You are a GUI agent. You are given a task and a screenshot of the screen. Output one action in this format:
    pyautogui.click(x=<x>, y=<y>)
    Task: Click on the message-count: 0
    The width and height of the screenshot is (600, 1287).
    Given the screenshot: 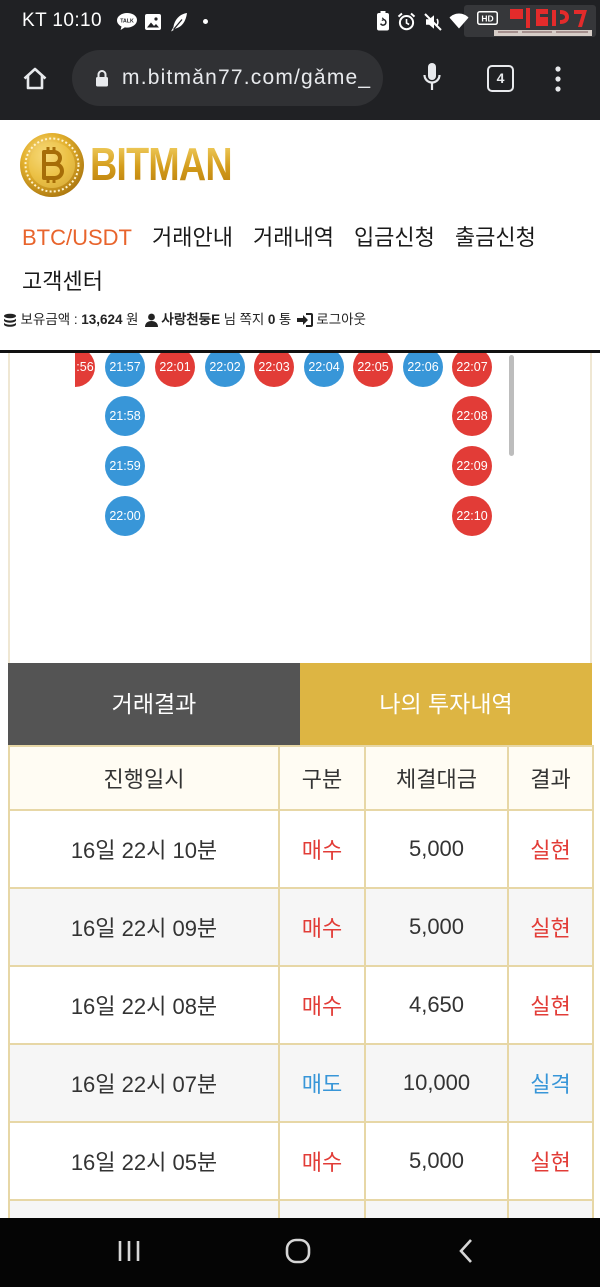 What is the action you would take?
    pyautogui.click(x=271, y=319)
    